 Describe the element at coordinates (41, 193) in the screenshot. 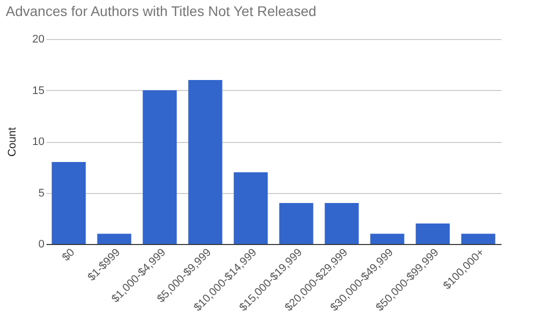

I see `y-tick-label: 5` at that location.